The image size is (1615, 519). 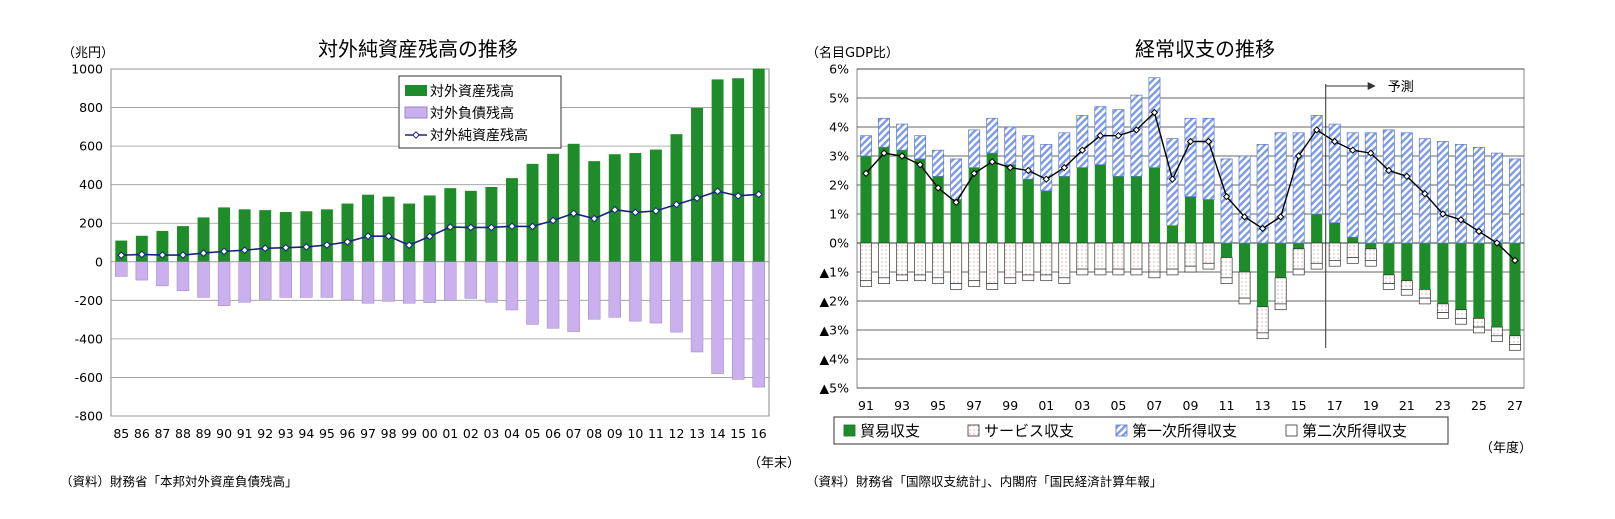 I want to click on y-tick-label: 0, so click(x=99, y=261).